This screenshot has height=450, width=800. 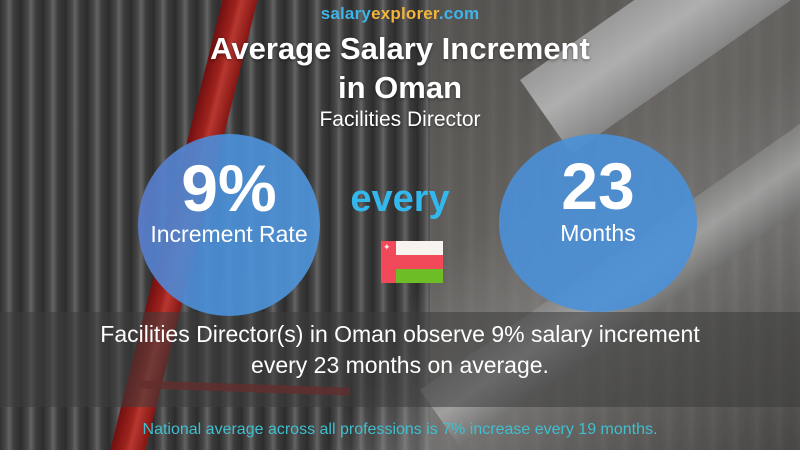 I want to click on every-connector: every, so click(x=400, y=199).